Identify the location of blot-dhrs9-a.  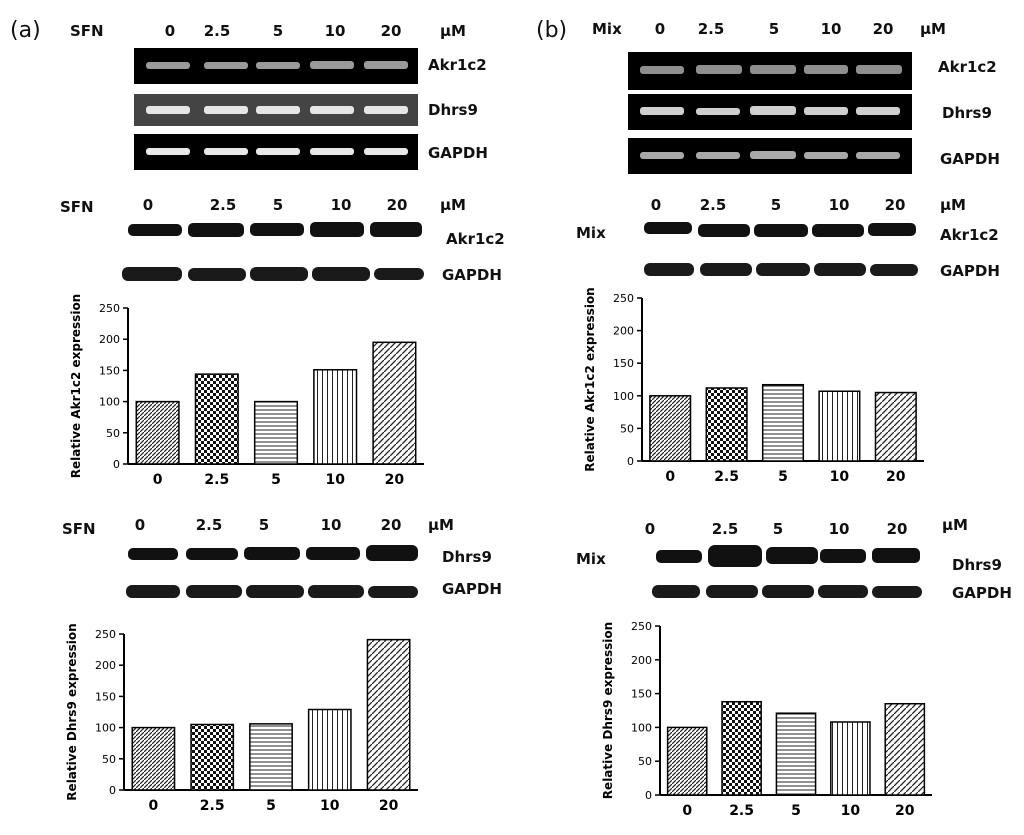
(270, 554).